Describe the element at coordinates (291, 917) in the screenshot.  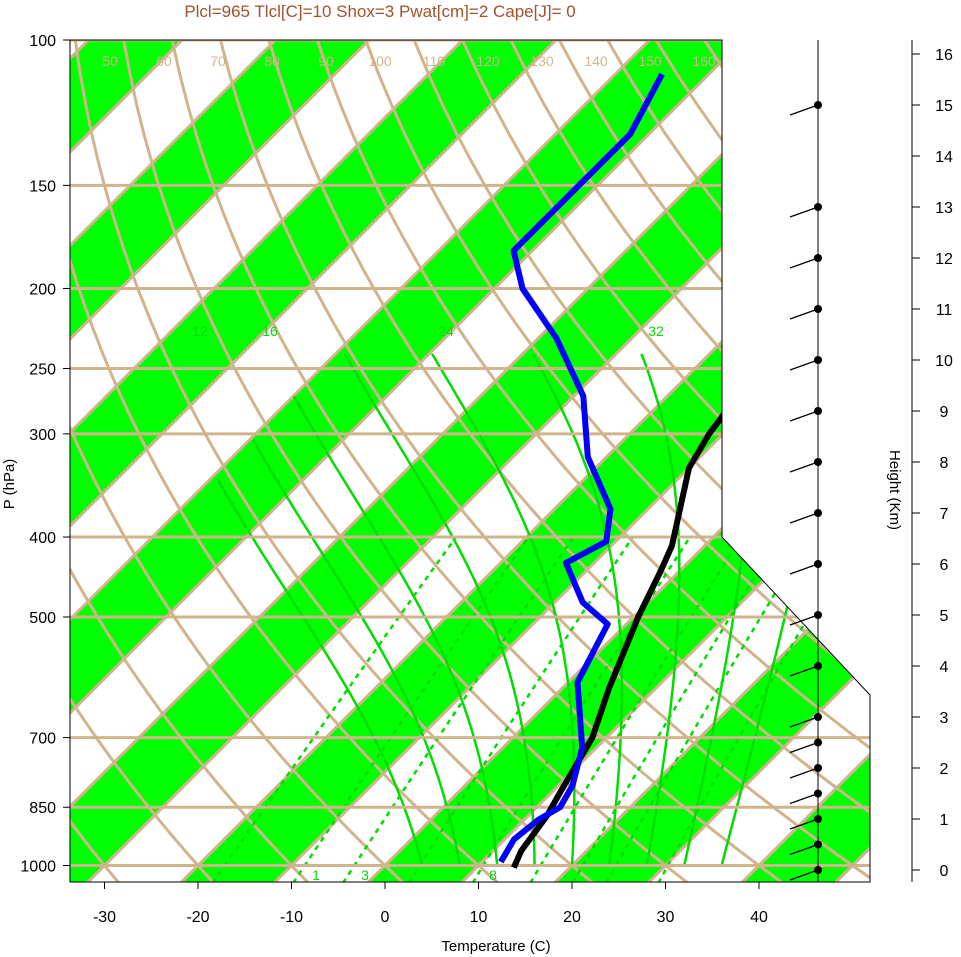
I see `temperature-tick-label: -10` at that location.